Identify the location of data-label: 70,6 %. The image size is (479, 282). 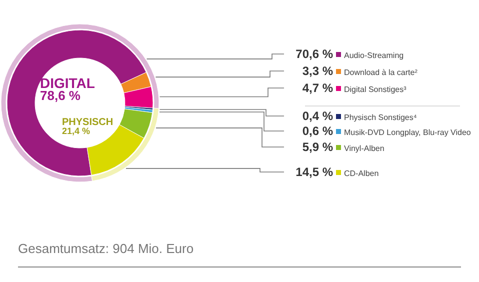
(315, 54).